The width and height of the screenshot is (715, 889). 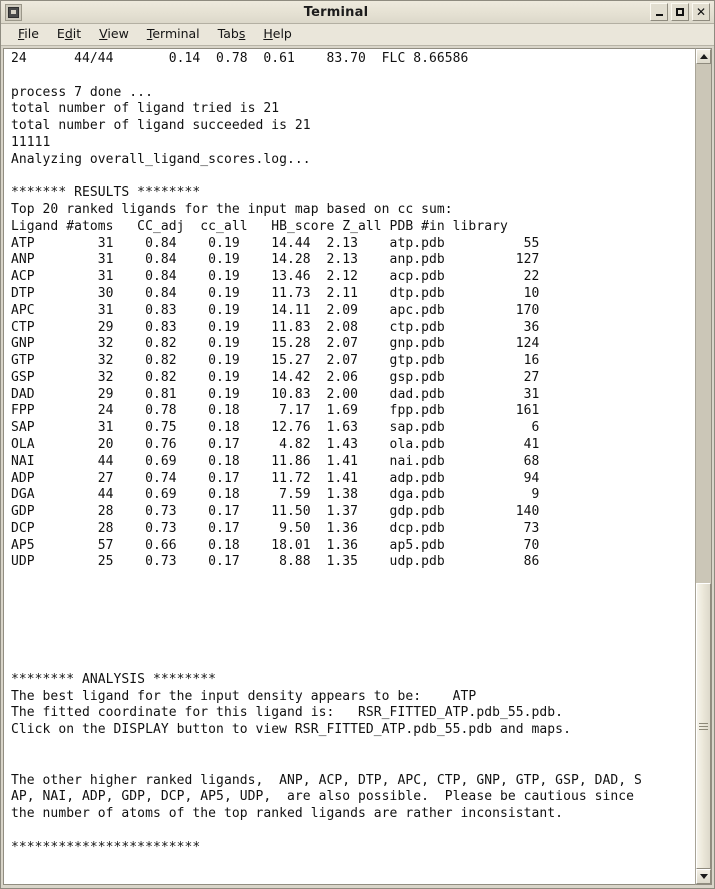 What do you see at coordinates (118, 33) in the screenshot?
I see `menu-item-view-post: iew` at bounding box center [118, 33].